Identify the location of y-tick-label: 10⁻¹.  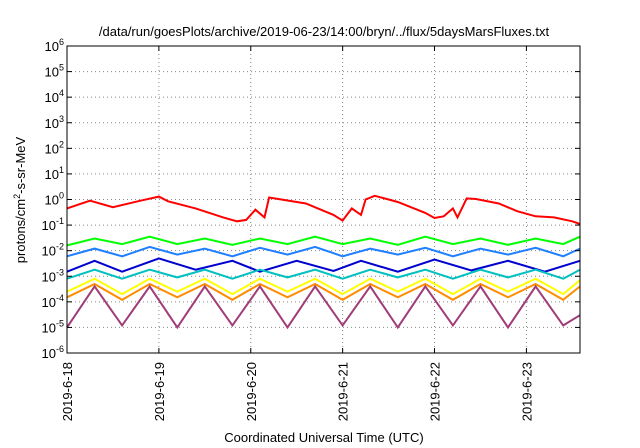
(53, 224).